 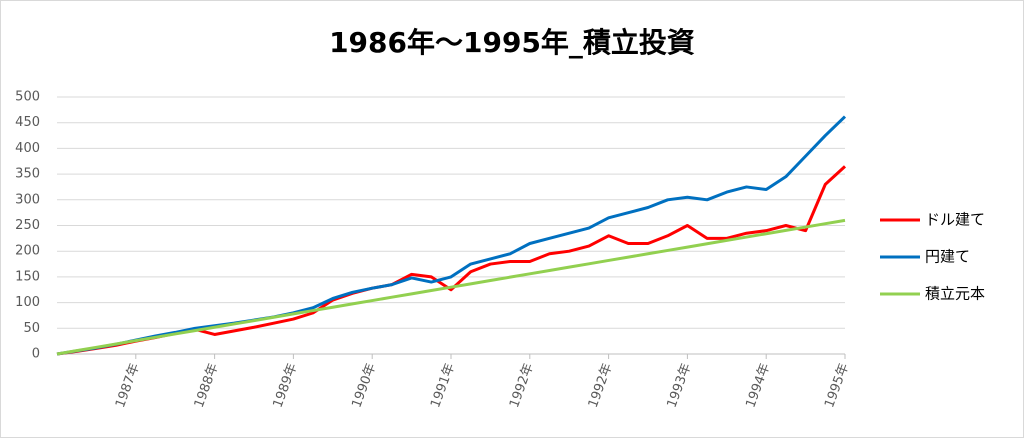 What do you see at coordinates (31, 328) in the screenshot?
I see `y-tick-label: 50` at bounding box center [31, 328].